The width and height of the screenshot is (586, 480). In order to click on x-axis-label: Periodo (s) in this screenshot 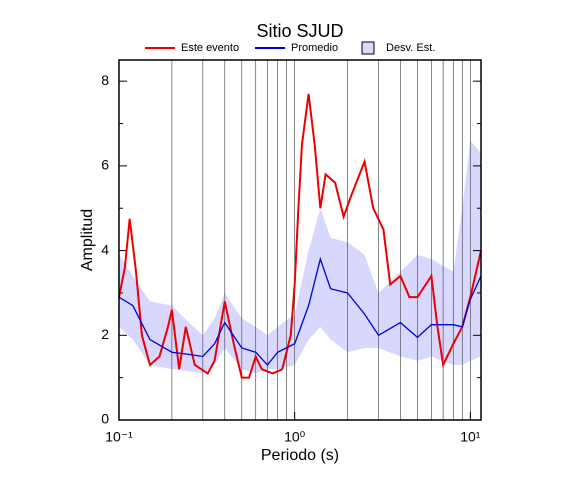, I will do `click(300, 455)`.